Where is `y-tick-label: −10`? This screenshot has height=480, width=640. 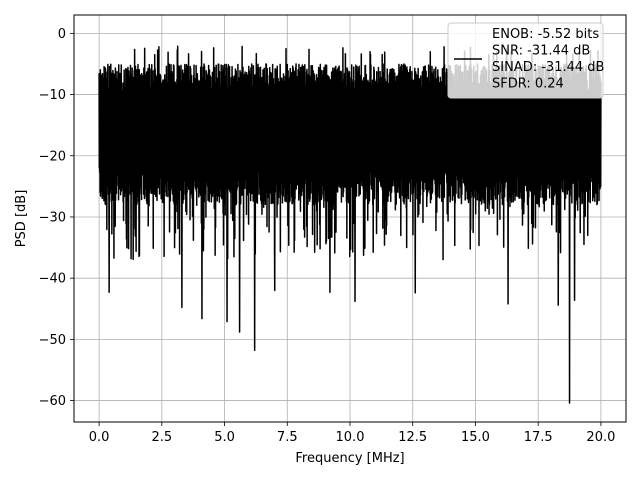 y-tick-label: −10 is located at coordinates (52, 95).